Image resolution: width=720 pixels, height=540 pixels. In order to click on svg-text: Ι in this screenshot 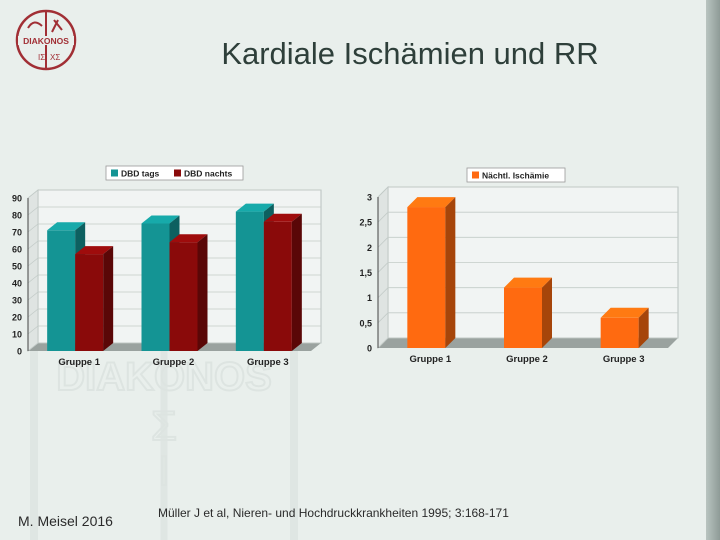, I will do `click(164, 470)`.